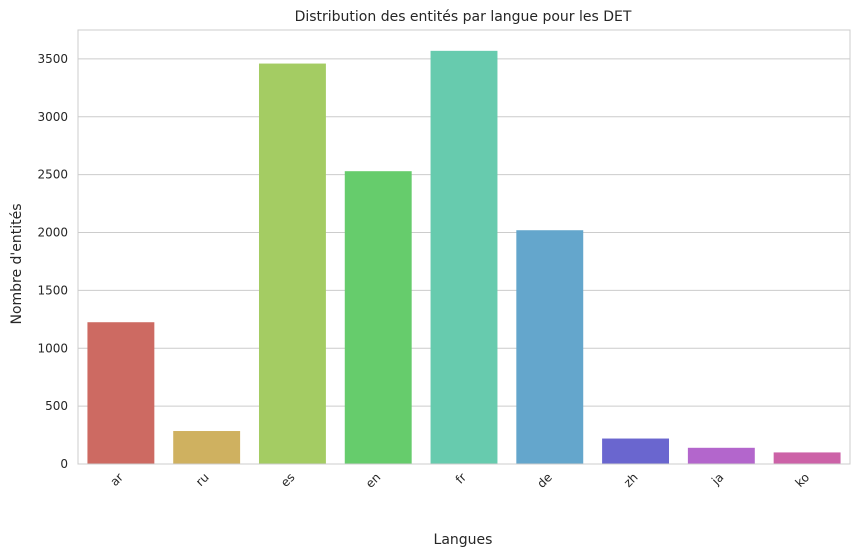  Describe the element at coordinates (52, 59) in the screenshot. I see `y-tick-label: 3500` at that location.